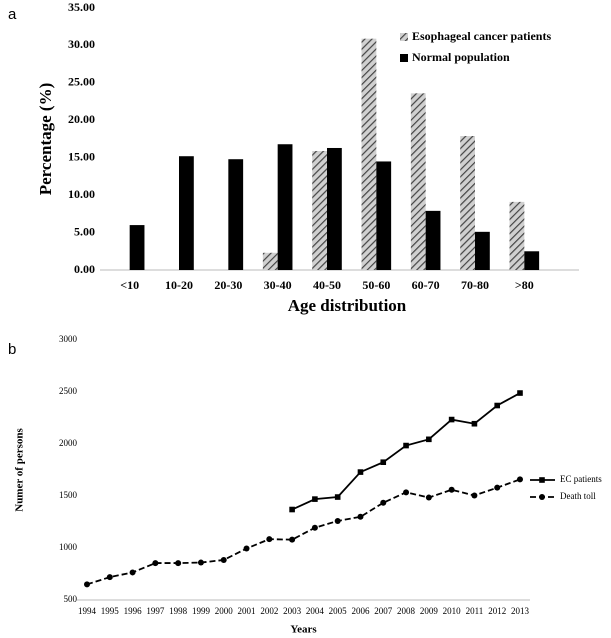 The height and width of the screenshot is (638, 611). What do you see at coordinates (578, 496) in the screenshot?
I see `legend-label: Death toll` at bounding box center [578, 496].